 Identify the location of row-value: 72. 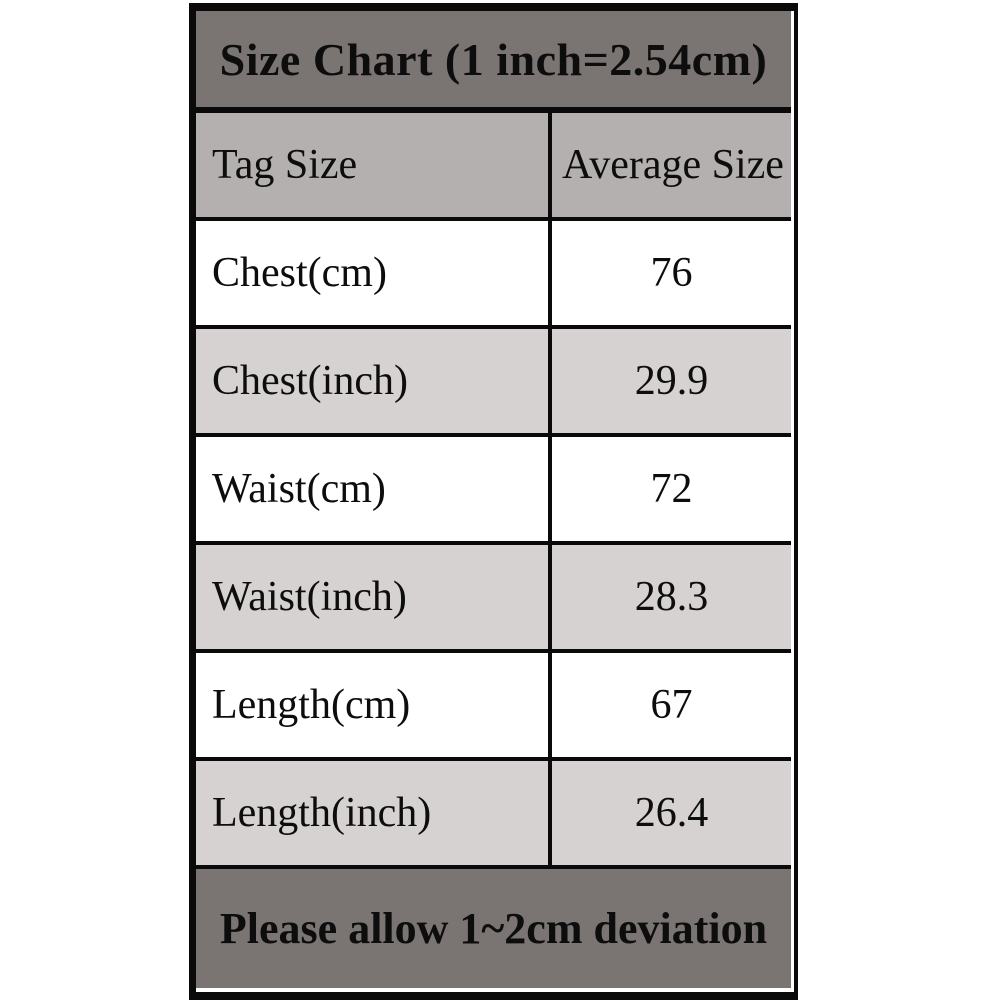
(671, 489).